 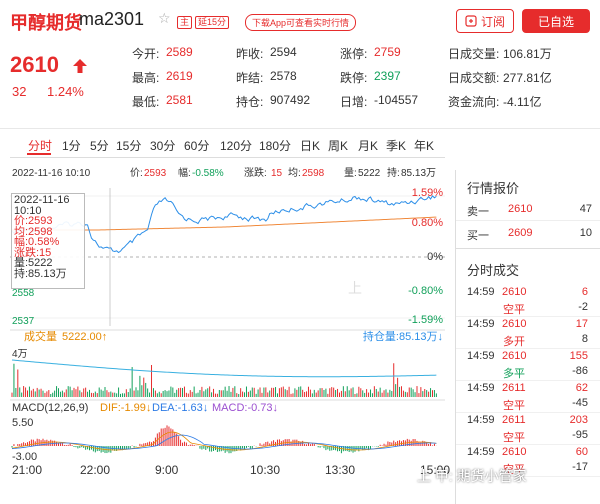 I want to click on info-date: 2022-11-16, so click(x=42, y=200).